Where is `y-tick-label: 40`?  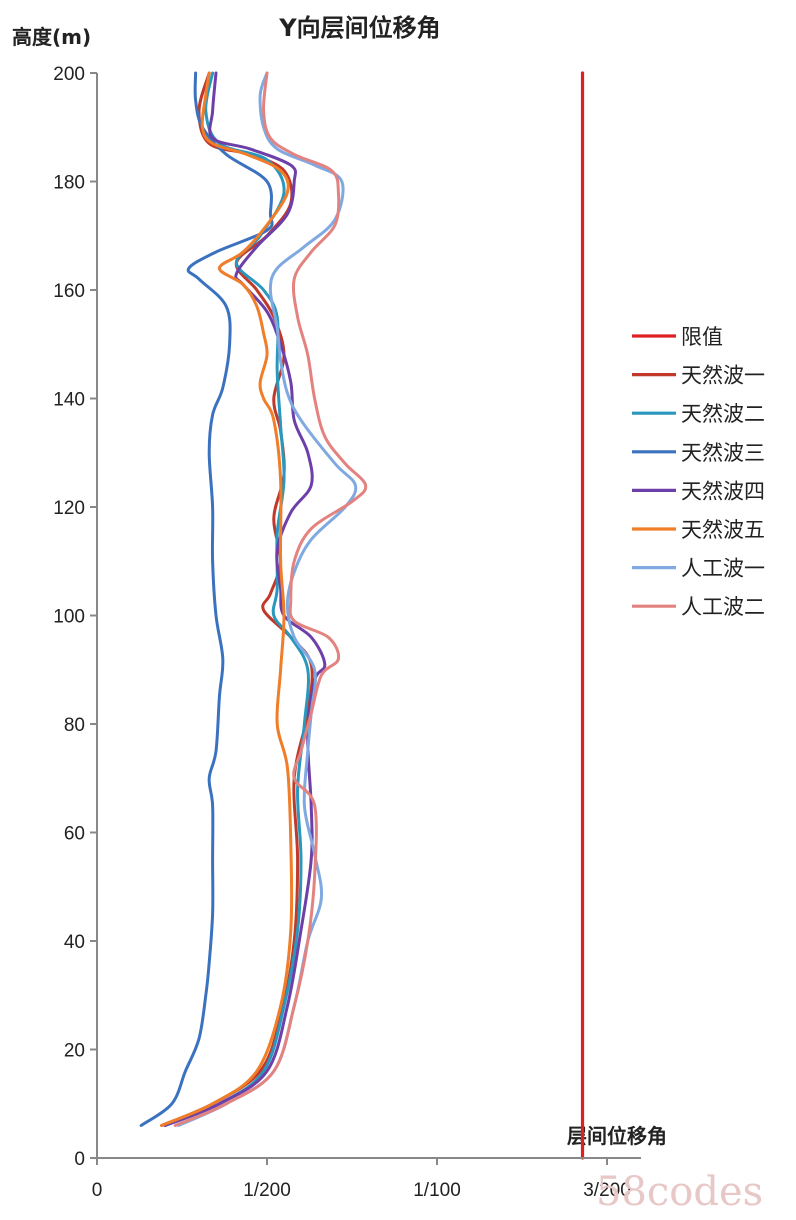 y-tick-label: 40 is located at coordinates (74, 942).